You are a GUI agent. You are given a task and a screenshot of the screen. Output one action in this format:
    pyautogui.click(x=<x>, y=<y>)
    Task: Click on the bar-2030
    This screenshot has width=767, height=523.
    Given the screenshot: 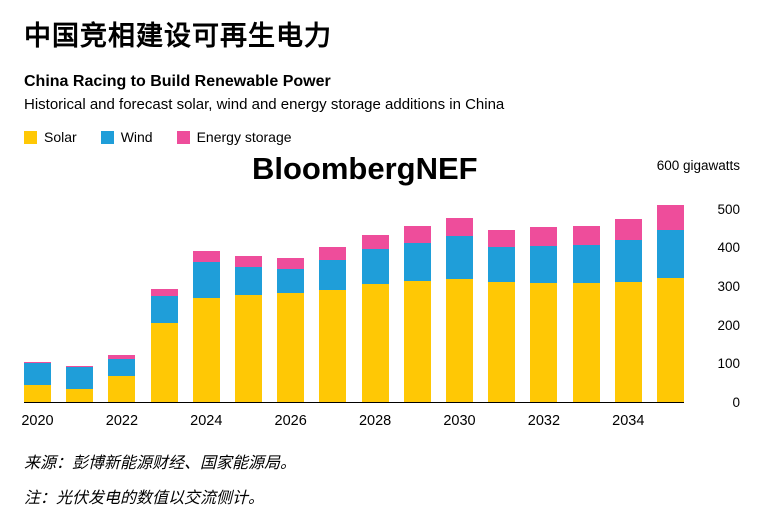 What is the action you would take?
    pyautogui.click(x=459, y=310)
    